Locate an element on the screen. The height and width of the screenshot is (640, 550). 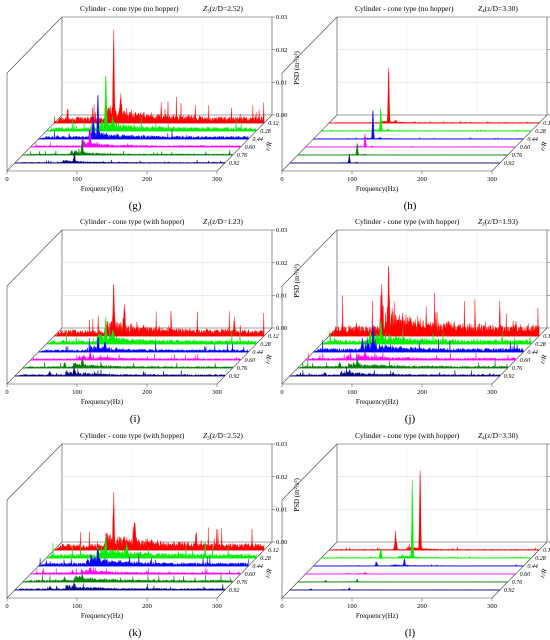
panel-letter: (l) is located at coordinates (410, 633).